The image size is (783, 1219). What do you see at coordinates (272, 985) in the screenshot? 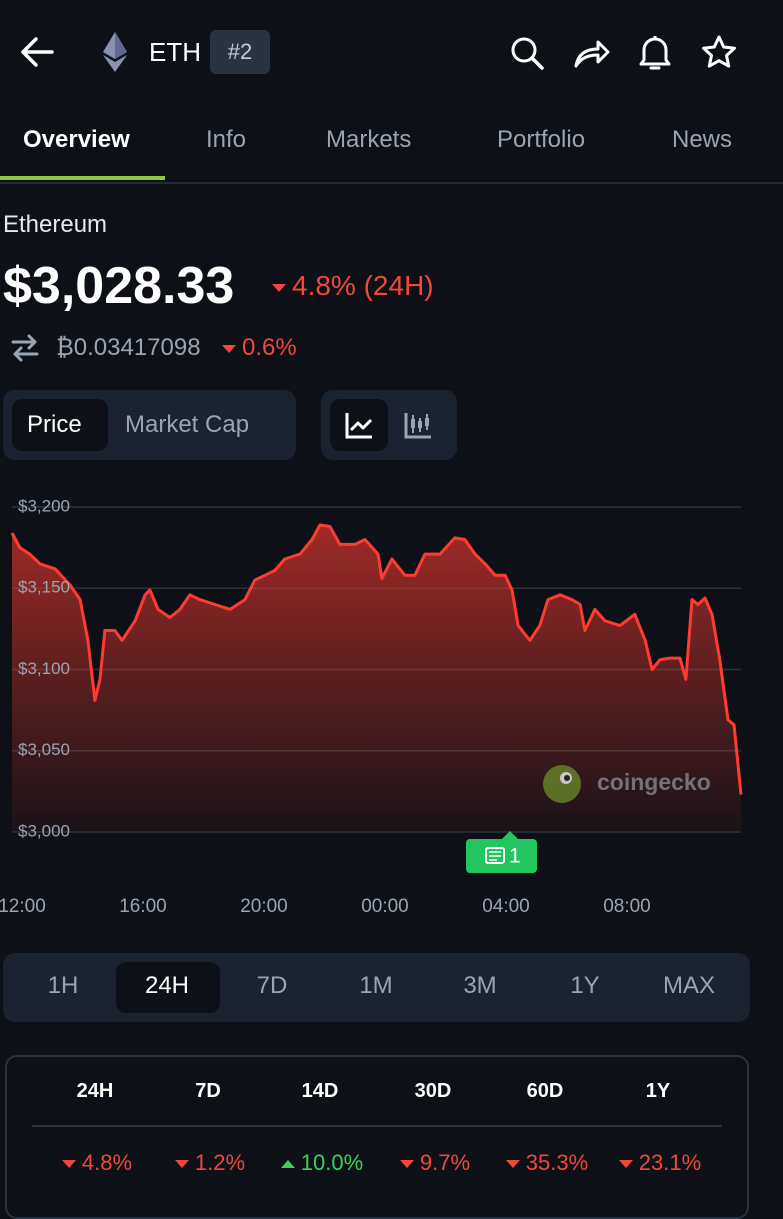
I see `range-option: 7D` at bounding box center [272, 985].